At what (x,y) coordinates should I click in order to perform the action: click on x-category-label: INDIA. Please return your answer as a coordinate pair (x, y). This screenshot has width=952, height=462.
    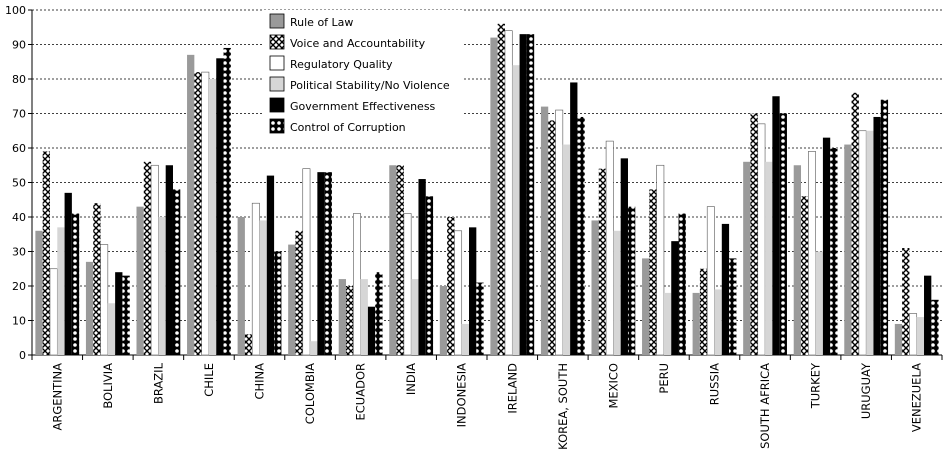
    Looking at the image, I should click on (411, 379).